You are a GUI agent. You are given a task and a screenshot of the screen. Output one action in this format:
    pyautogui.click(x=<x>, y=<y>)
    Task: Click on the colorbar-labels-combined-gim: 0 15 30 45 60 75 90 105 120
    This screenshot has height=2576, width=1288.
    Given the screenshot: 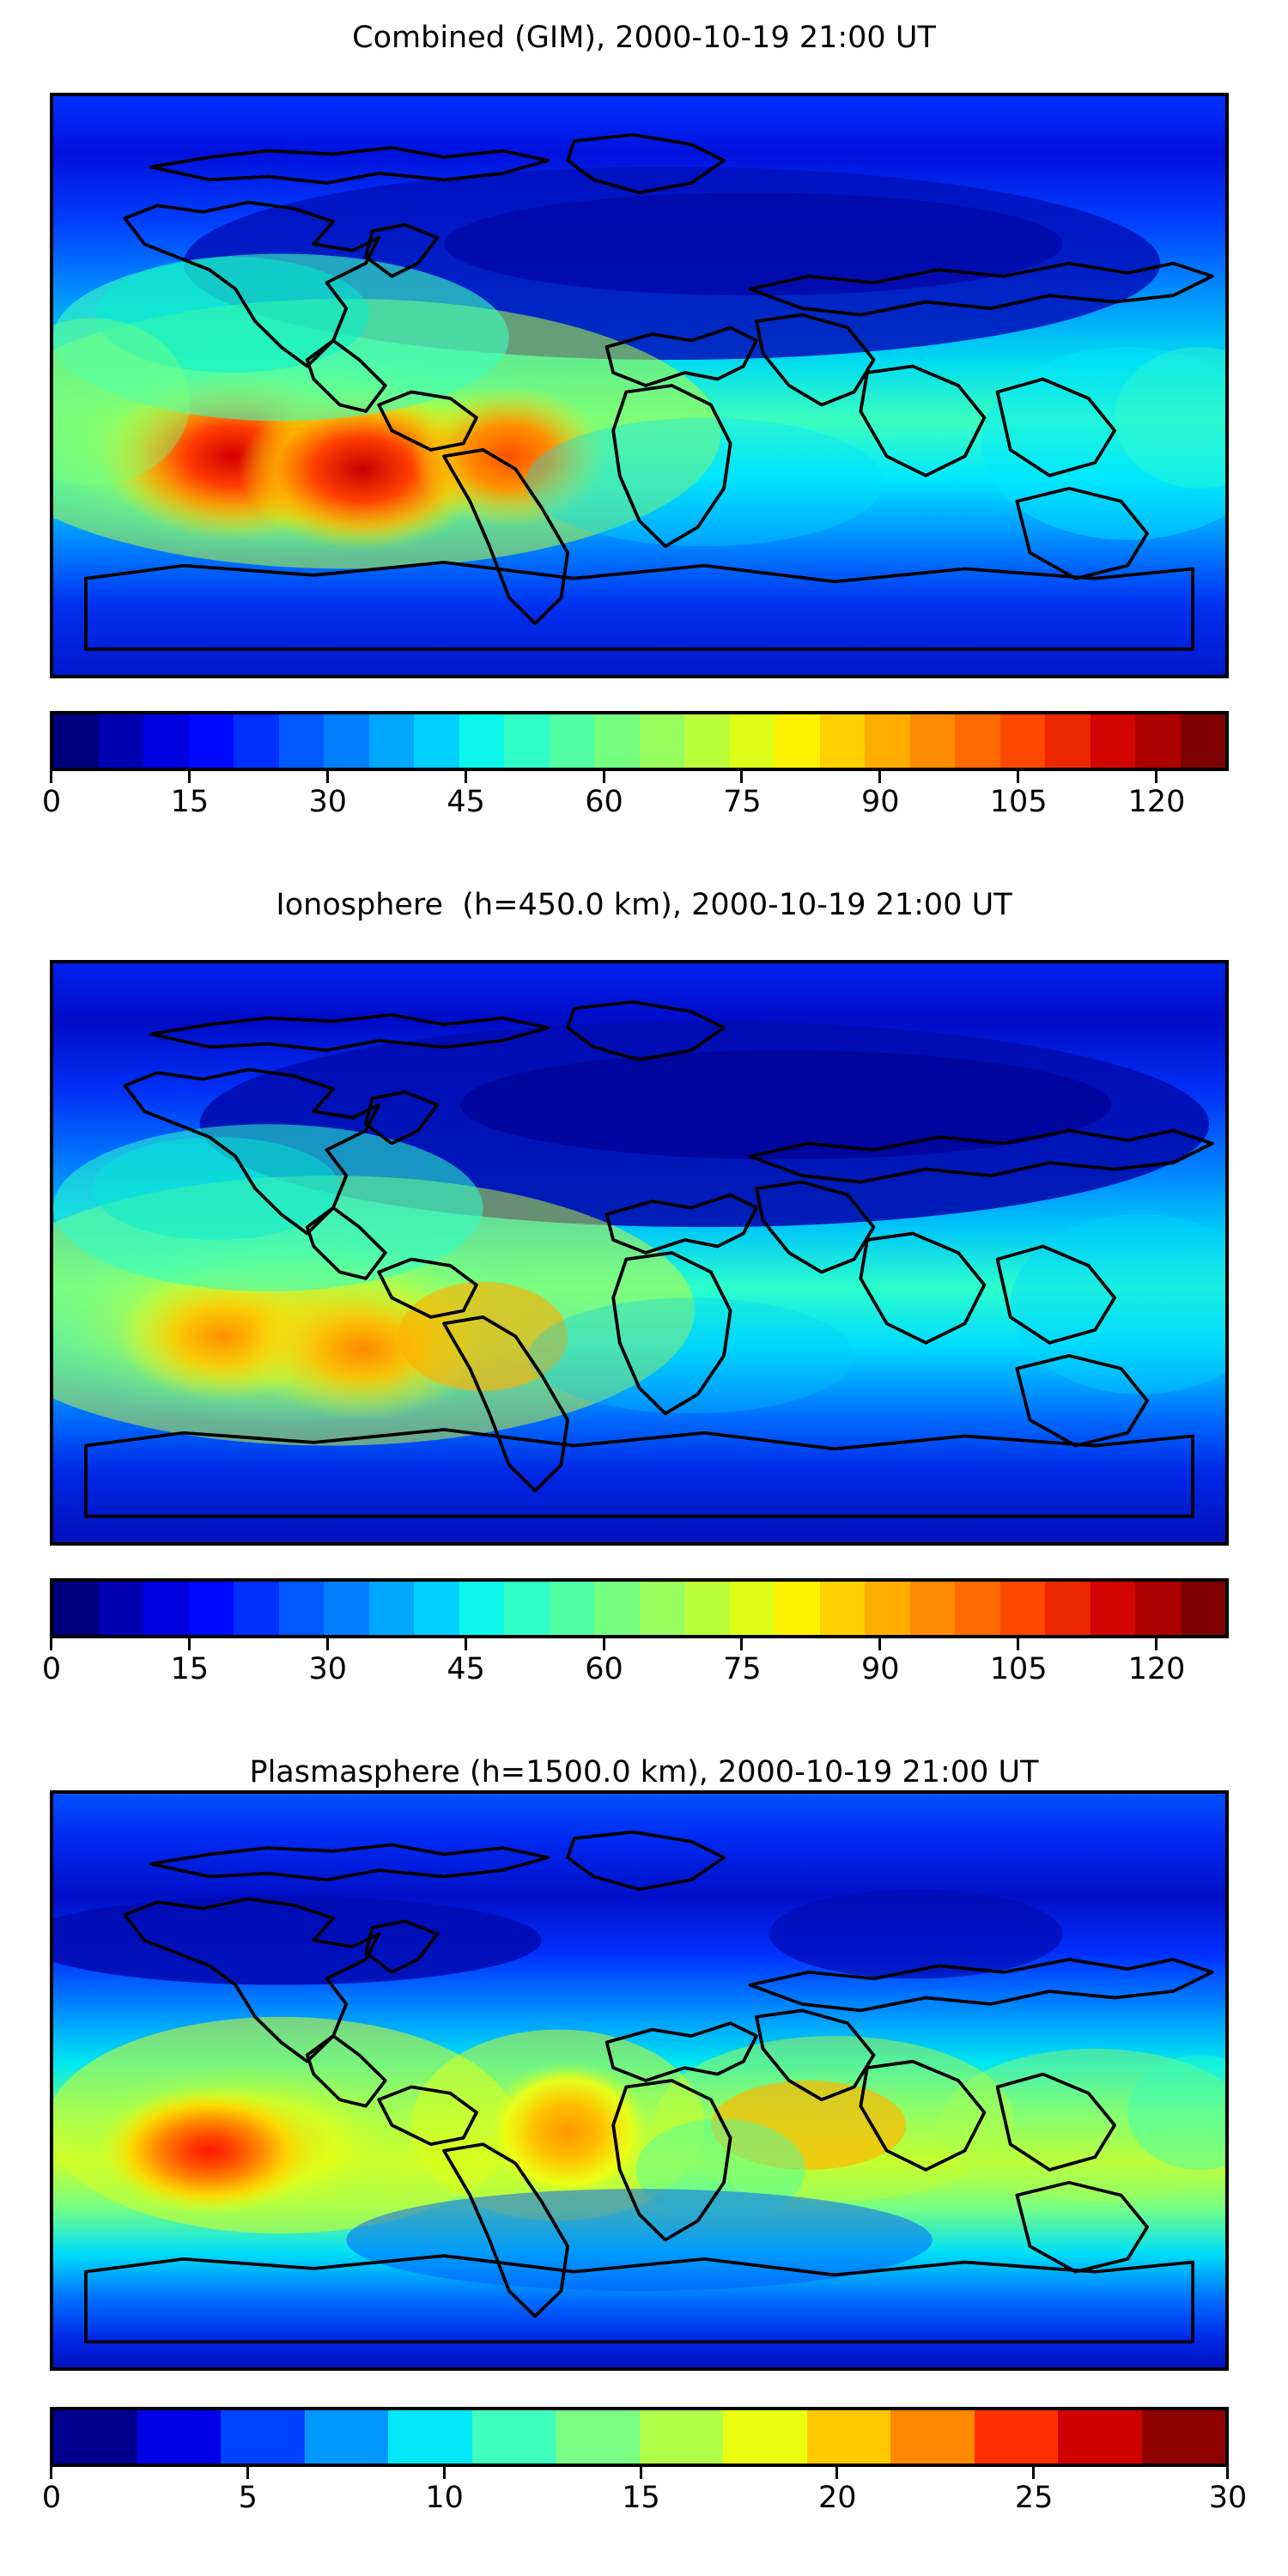 What is the action you would take?
    pyautogui.click(x=644, y=804)
    